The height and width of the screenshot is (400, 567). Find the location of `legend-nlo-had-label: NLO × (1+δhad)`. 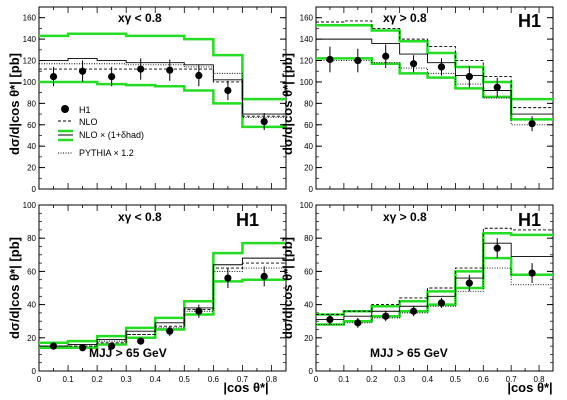

legend-nlo-had-label: NLO × (1+δhad) is located at coordinates (111, 135).